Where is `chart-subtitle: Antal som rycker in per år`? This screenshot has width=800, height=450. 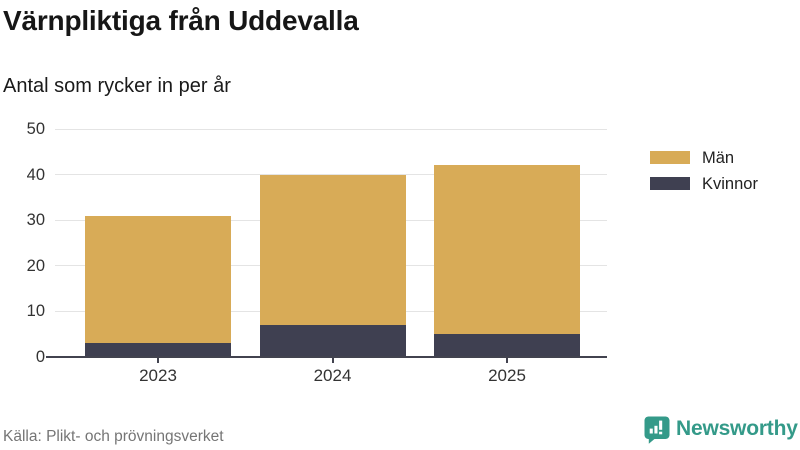 chart-subtitle: Antal som rycker in per år is located at coordinates (117, 86).